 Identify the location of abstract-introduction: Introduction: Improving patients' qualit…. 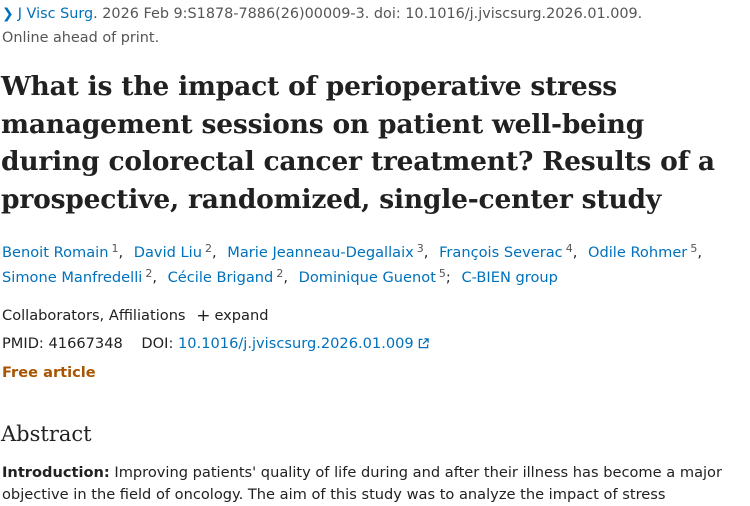
(372, 484).